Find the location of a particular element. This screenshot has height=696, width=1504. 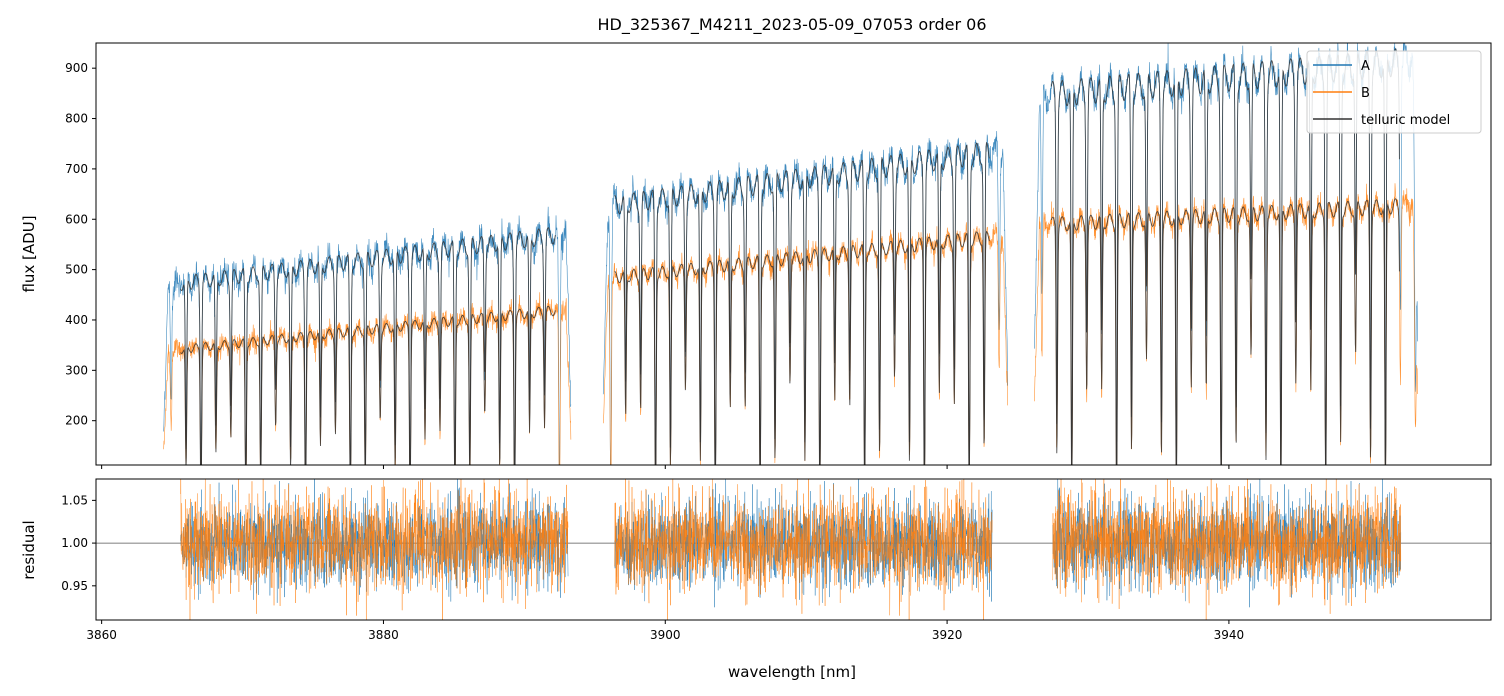

flux-y-tick-label: 900 is located at coordinates (76, 68).